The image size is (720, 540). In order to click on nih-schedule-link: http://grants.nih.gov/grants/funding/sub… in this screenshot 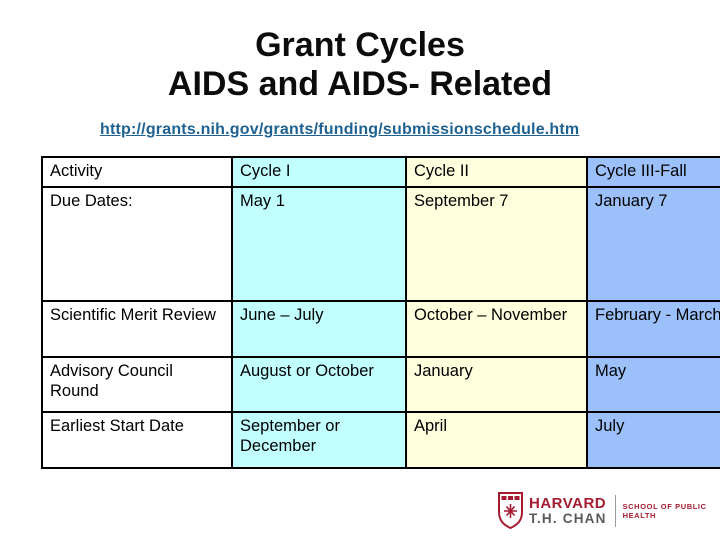, I will do `click(340, 129)`.